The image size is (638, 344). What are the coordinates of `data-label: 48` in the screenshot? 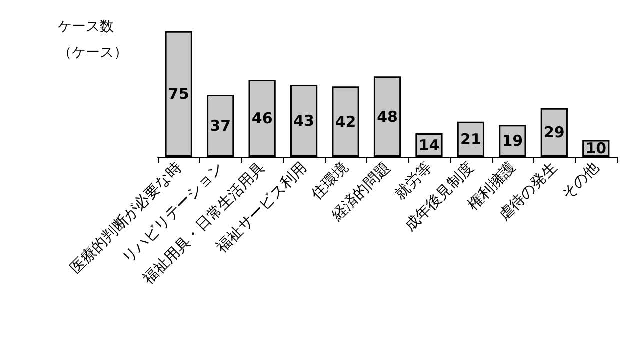 It's located at (387, 117).